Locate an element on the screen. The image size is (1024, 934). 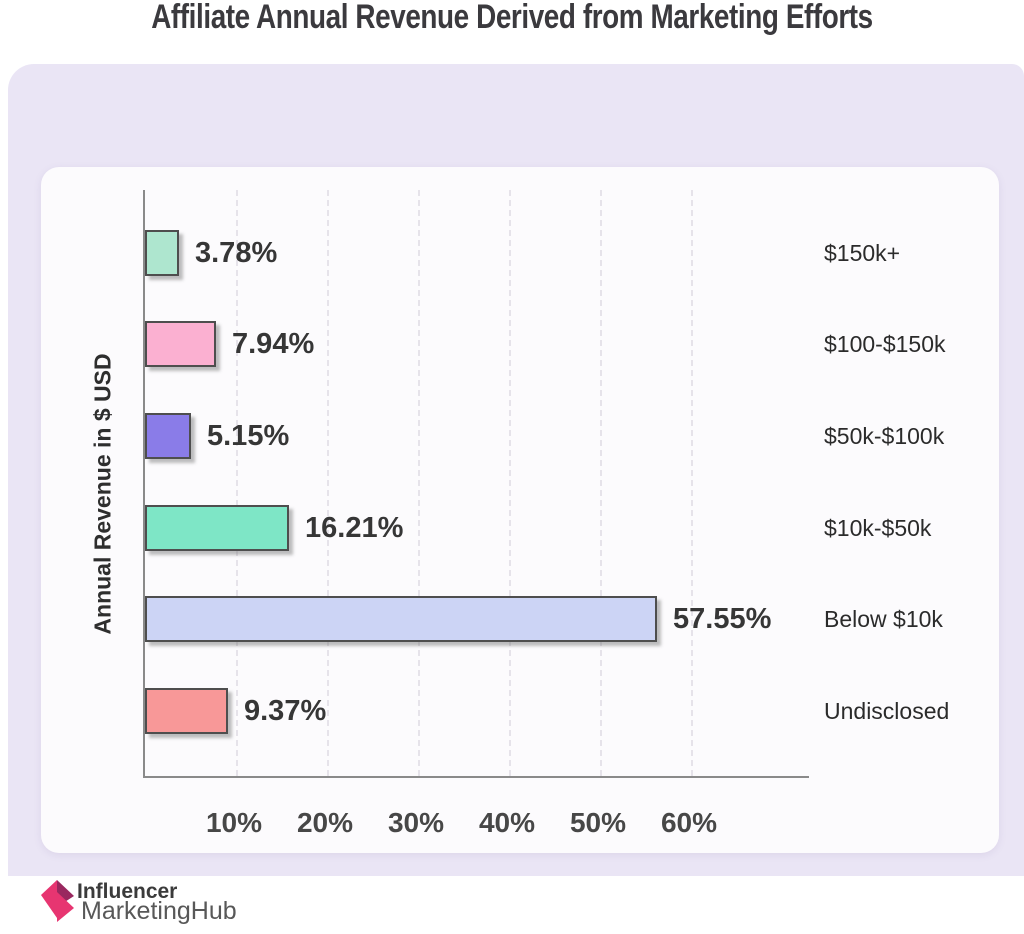
bar-value-label: 7.94% is located at coordinates (273, 344).